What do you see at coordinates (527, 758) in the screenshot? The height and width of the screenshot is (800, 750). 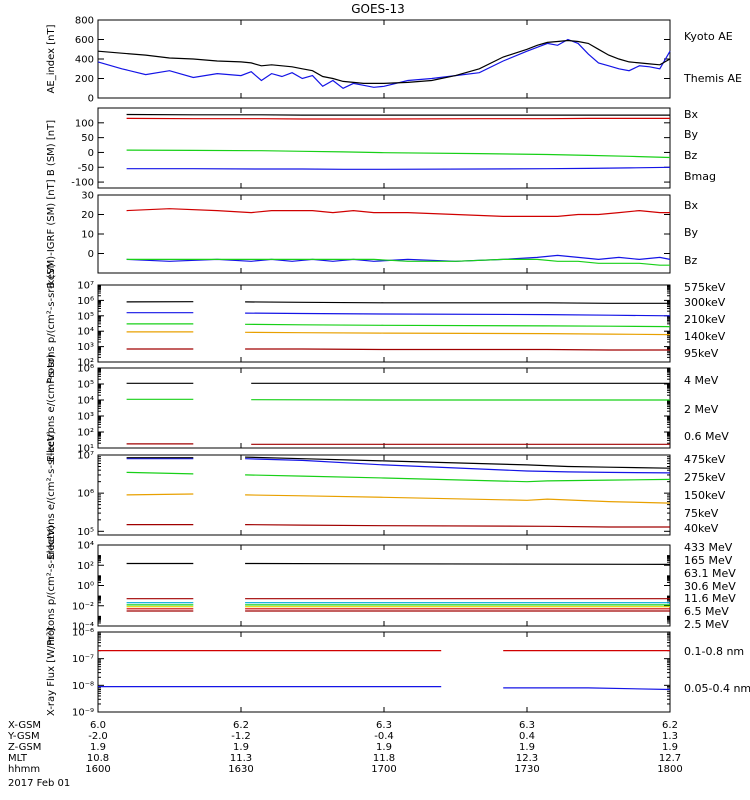 I see `ephemeris-value: 12.3` at bounding box center [527, 758].